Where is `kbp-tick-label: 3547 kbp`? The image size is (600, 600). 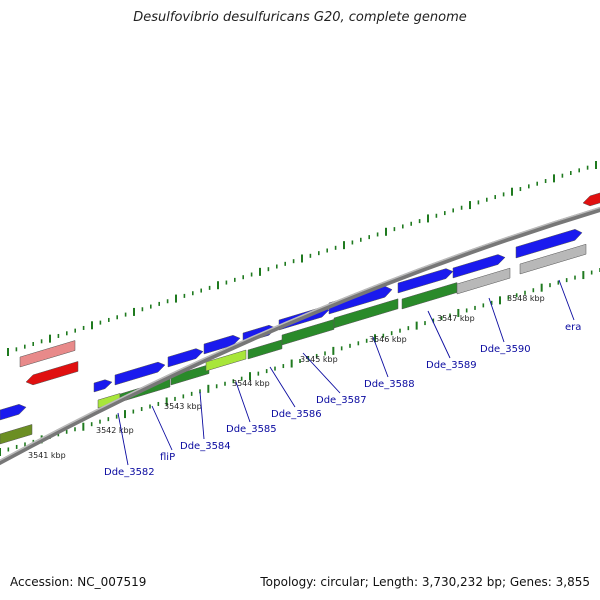
kbp-tick-label: 3547 kbp is located at coordinates (456, 318).